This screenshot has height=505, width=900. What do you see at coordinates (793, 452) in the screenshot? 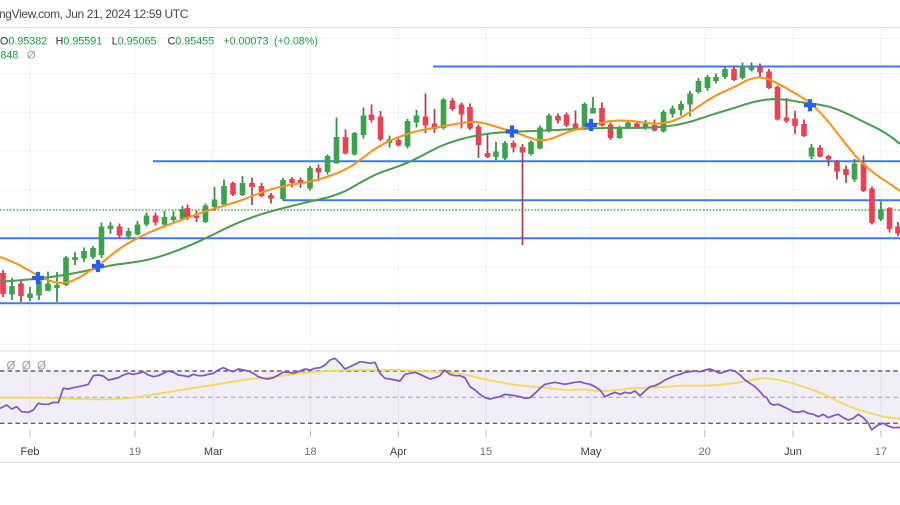
I see `svg-text: Jun` at bounding box center [793, 452].